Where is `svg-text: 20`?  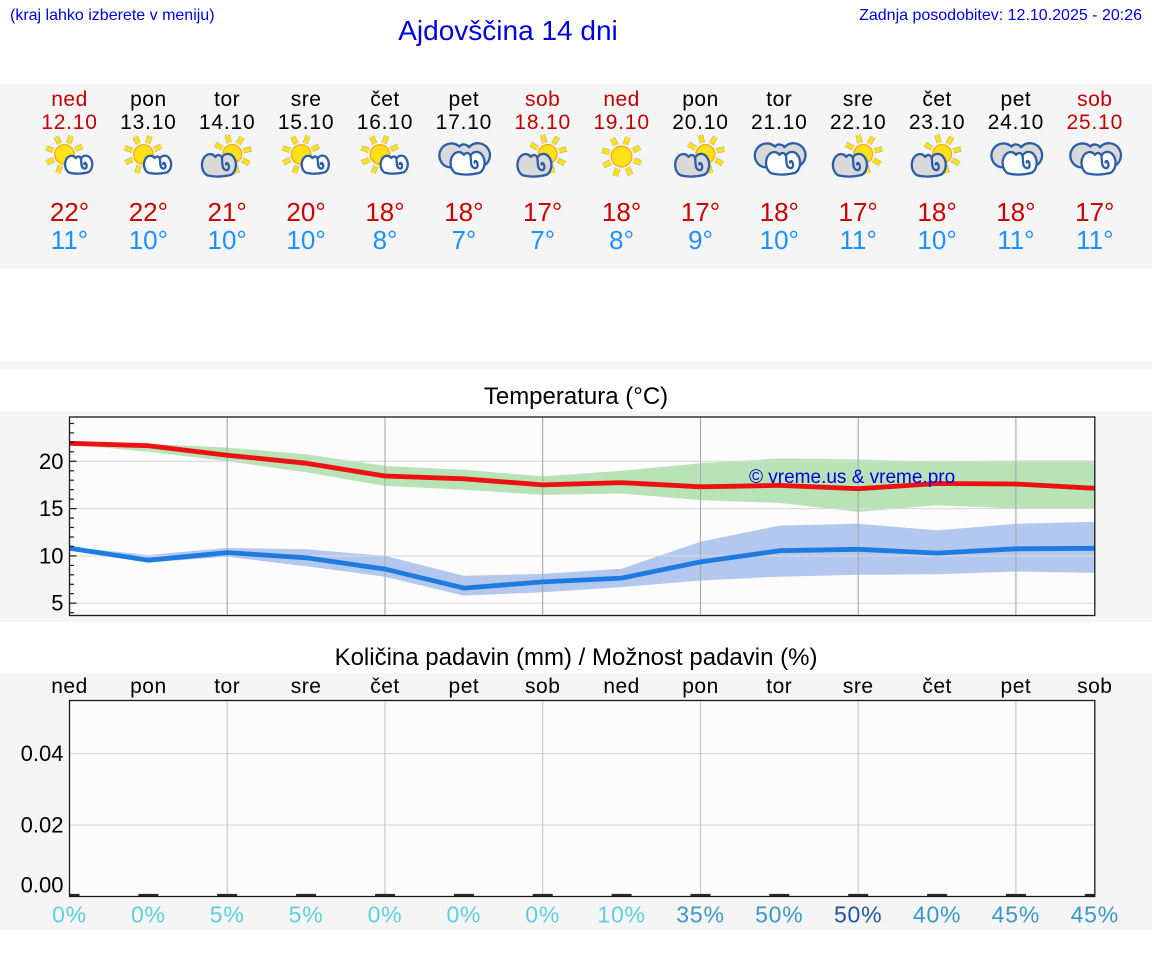
svg-text: 20 is located at coordinates (51, 461).